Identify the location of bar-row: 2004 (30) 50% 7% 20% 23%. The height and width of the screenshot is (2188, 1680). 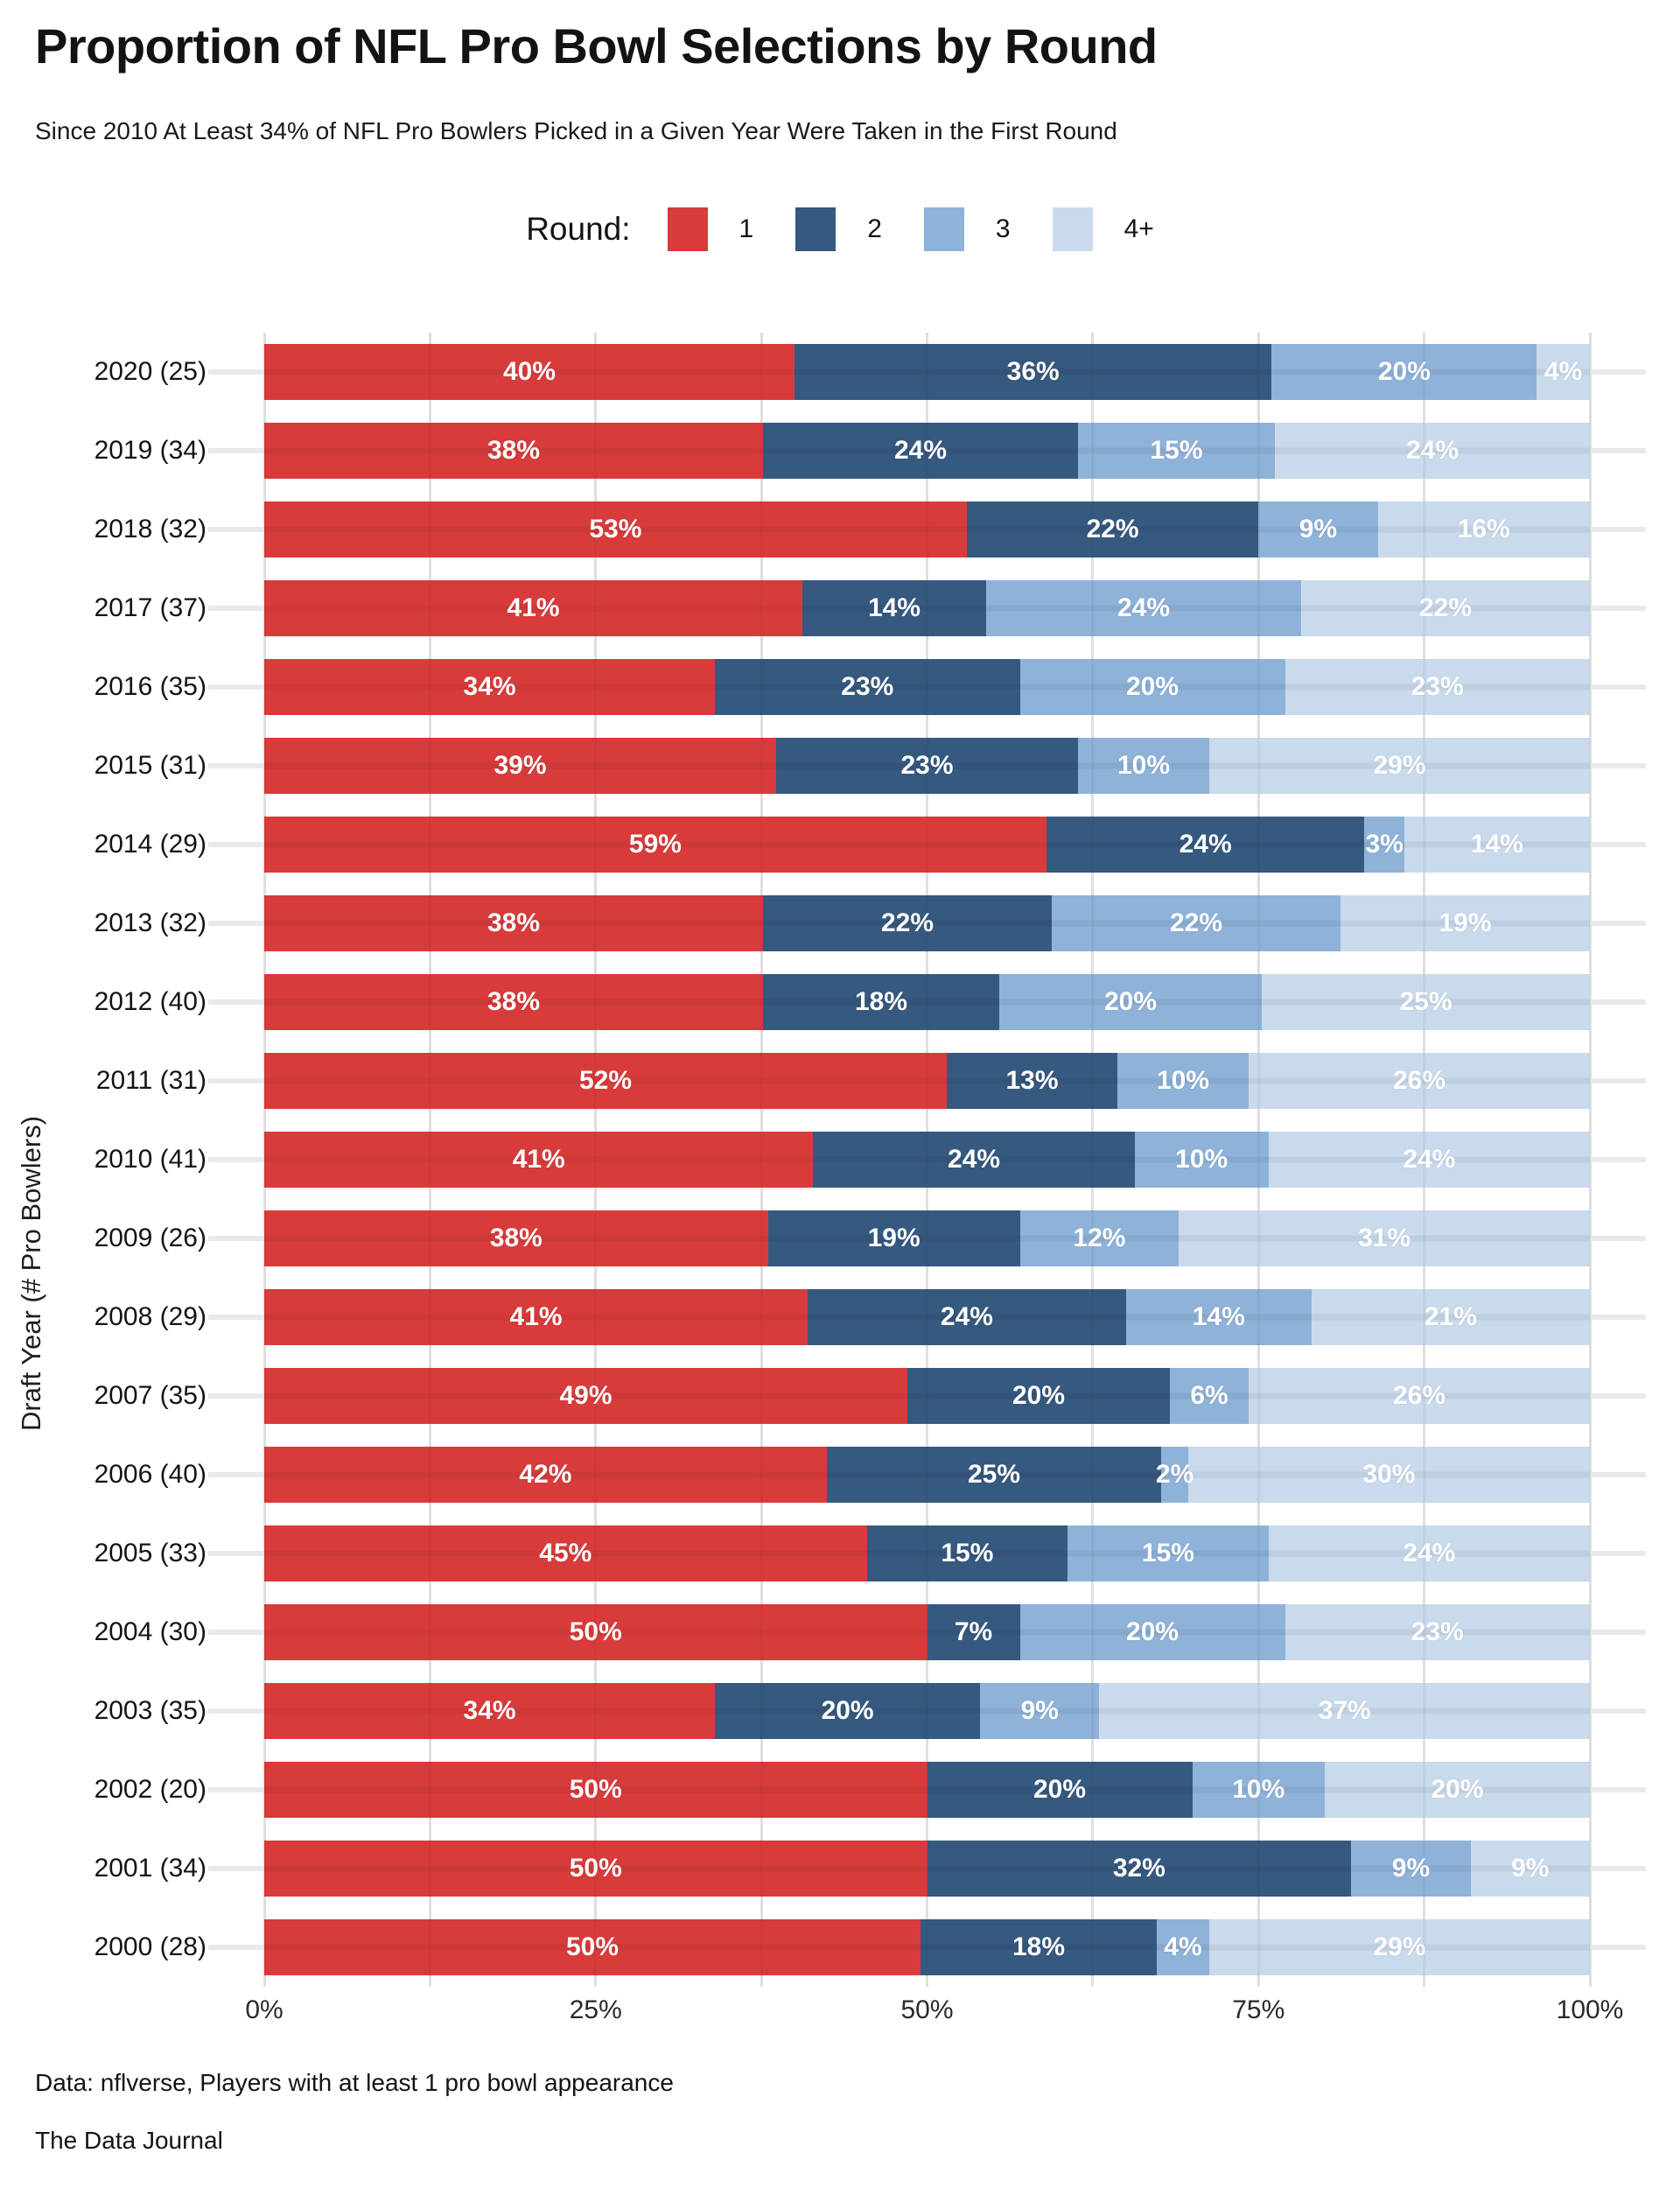
(870, 1632).